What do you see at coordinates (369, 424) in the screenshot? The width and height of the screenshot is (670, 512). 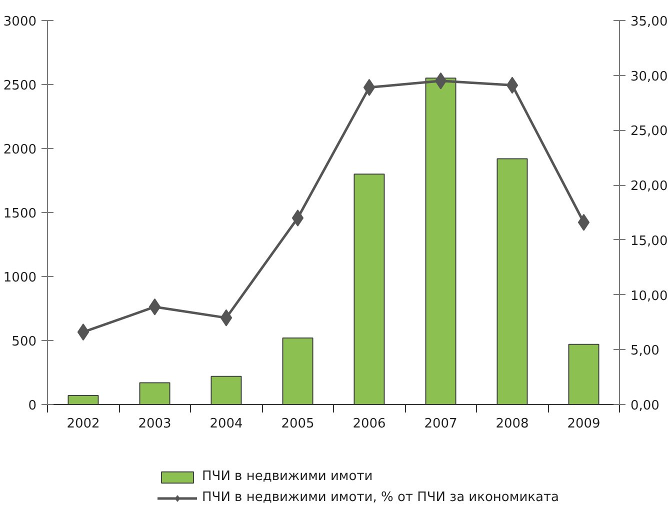 I see `x-tick-label: 2006` at bounding box center [369, 424].